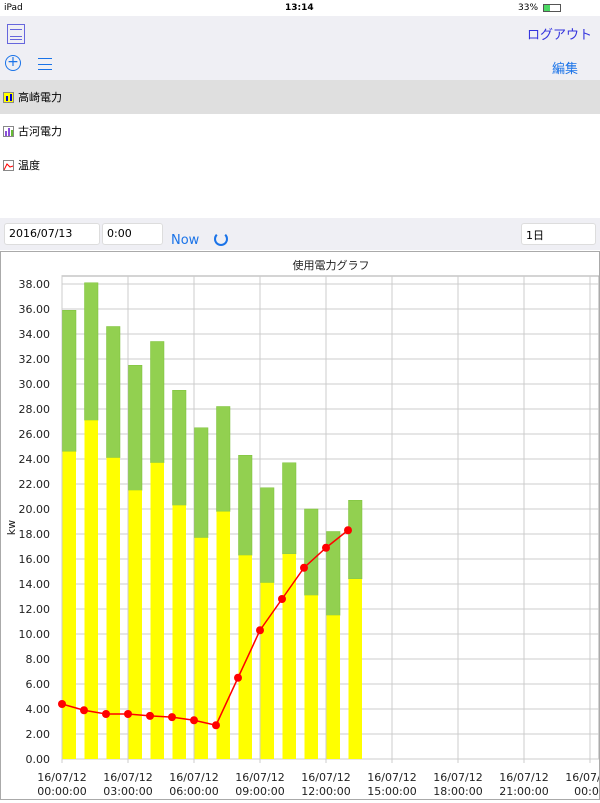  What do you see at coordinates (40, 97) in the screenshot?
I see `list-item-label: 高崎電力` at bounding box center [40, 97].